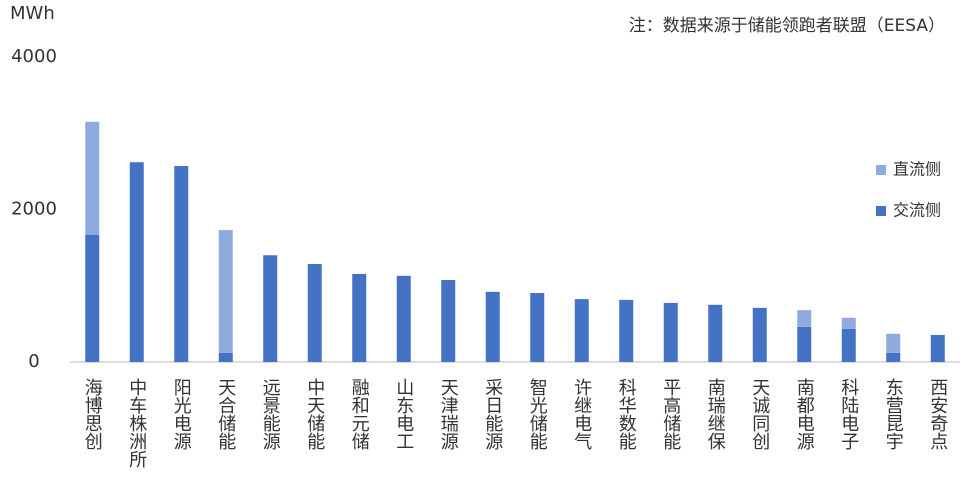  What do you see at coordinates (34, 56) in the screenshot?
I see `y-tick-label: 4000` at bounding box center [34, 56].